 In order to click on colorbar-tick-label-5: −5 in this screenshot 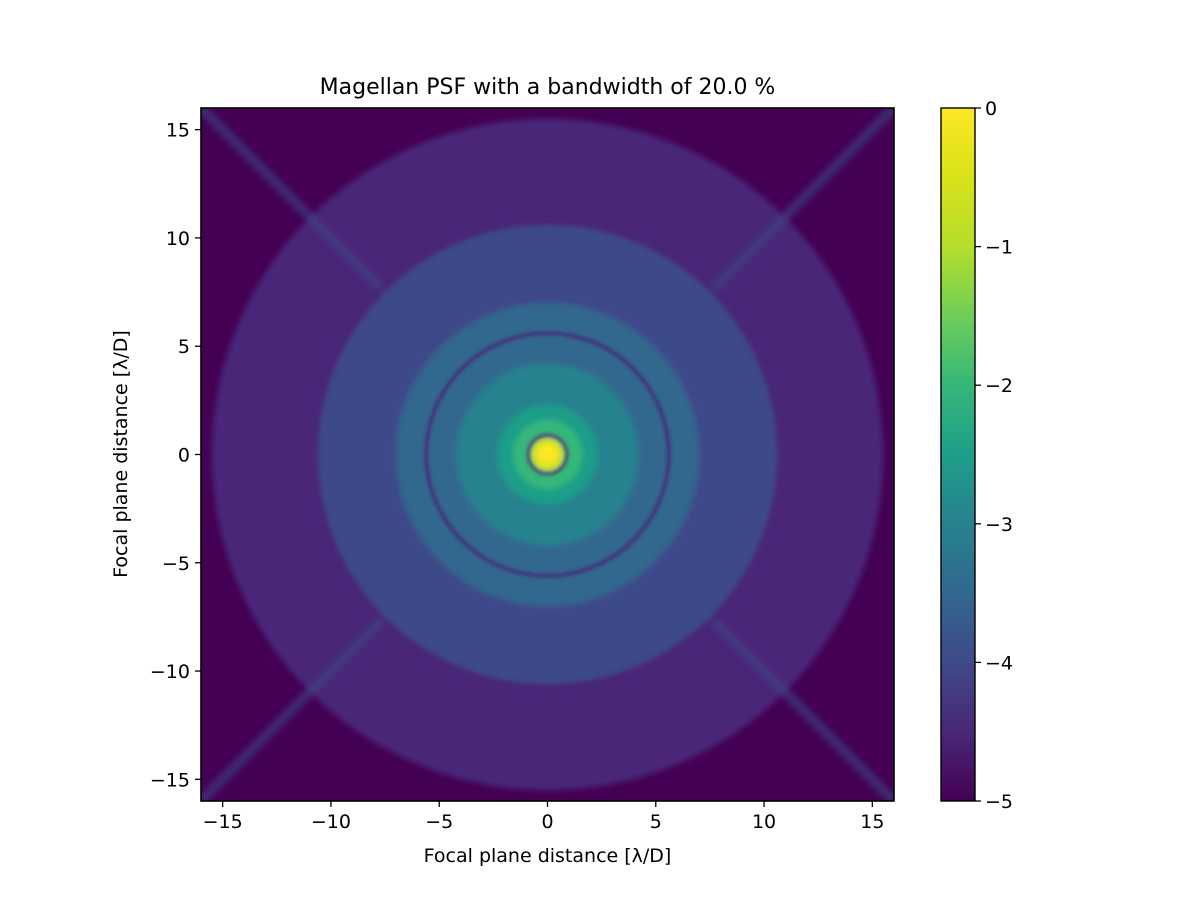, I will do `click(999, 802)`.